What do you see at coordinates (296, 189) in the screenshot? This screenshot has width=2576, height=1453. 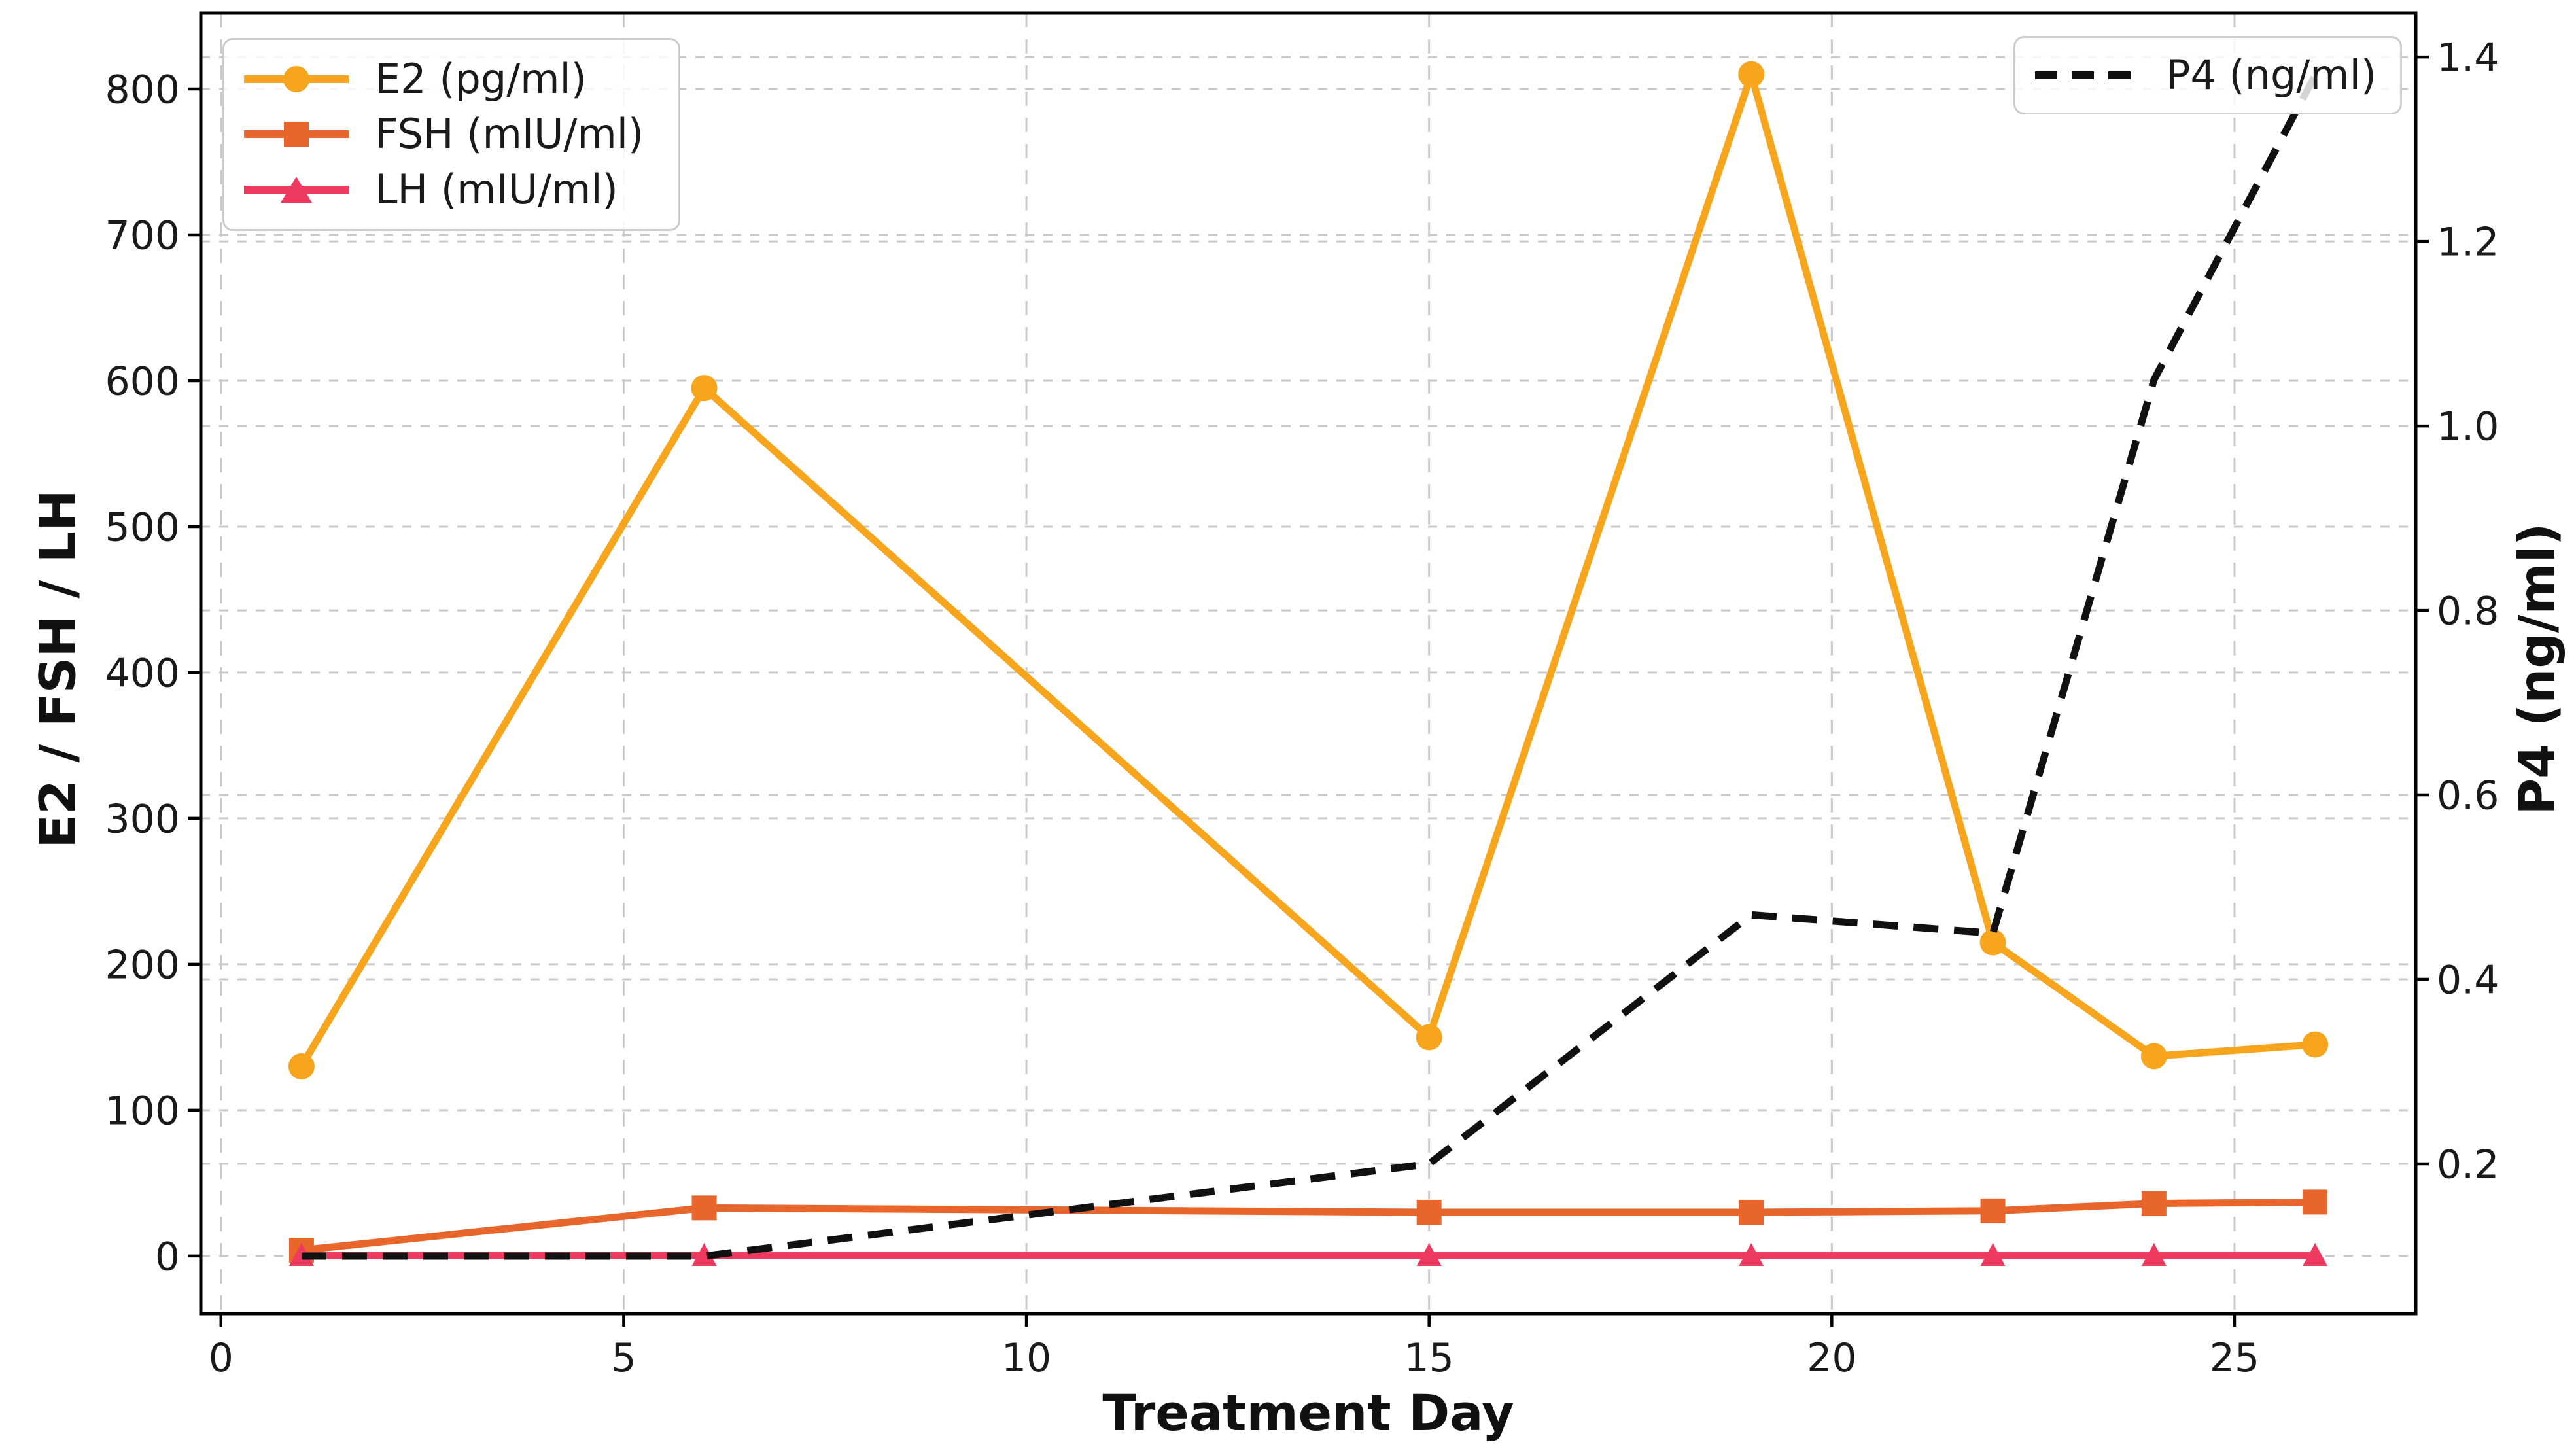 I see `lh-line-swatch-icon` at bounding box center [296, 189].